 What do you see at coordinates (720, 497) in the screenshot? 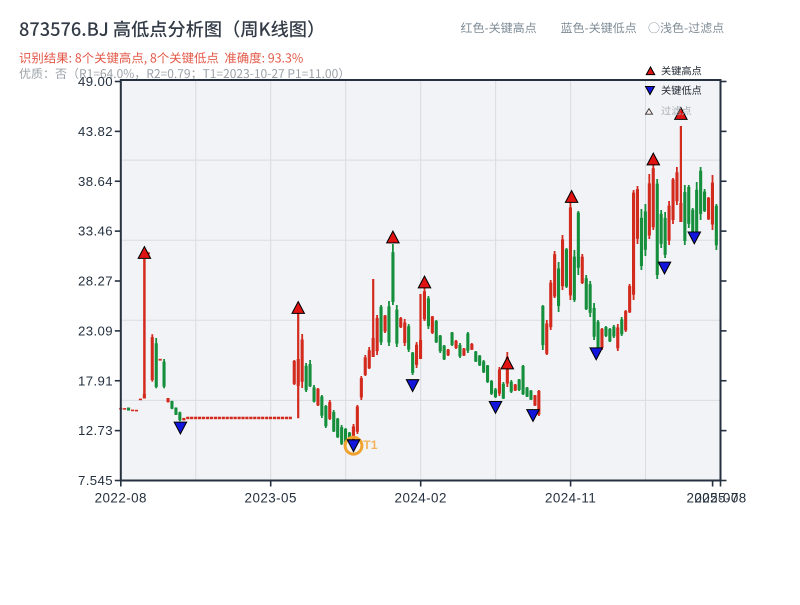
I see `svg-text: 2025-08` at bounding box center [720, 497].